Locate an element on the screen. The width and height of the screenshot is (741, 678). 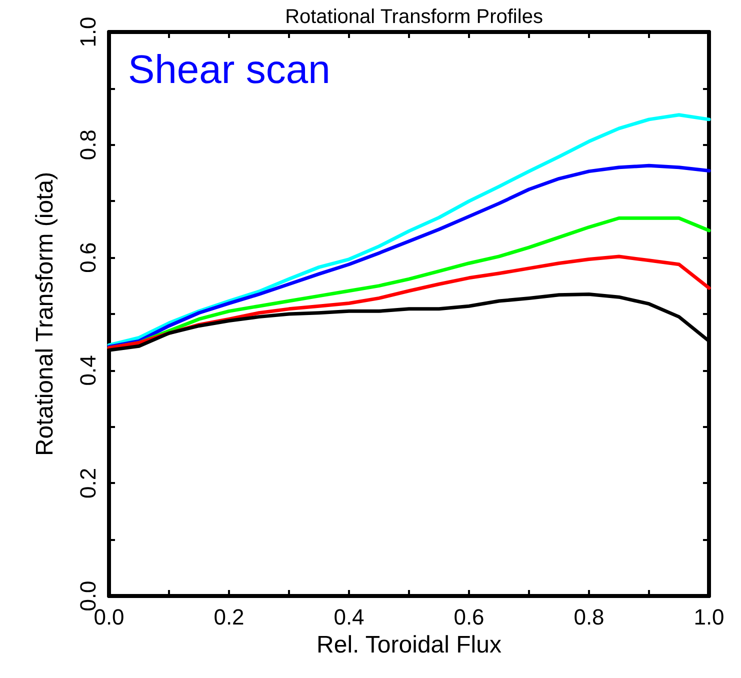
annotation: Shear scan is located at coordinates (229, 70).